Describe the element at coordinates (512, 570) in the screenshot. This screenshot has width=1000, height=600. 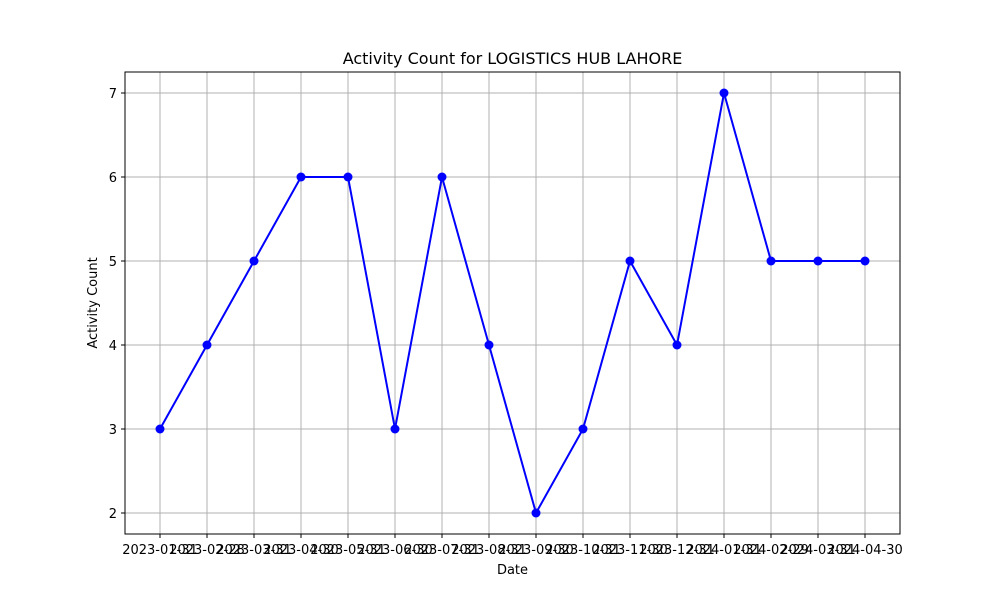
I see `x-axis-label: Date` at that location.